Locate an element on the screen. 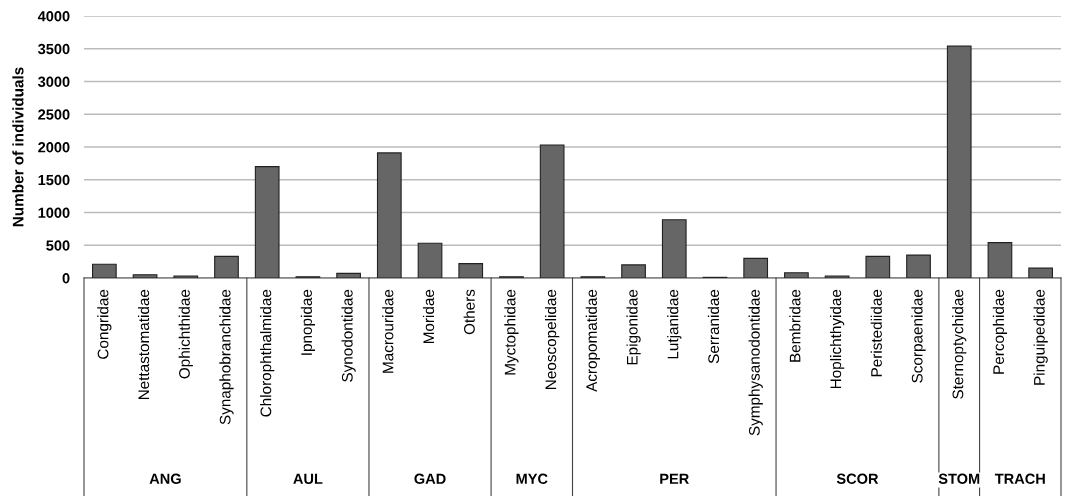 This screenshot has width=1067, height=496. y-tick-label: 3500 is located at coordinates (54, 49).